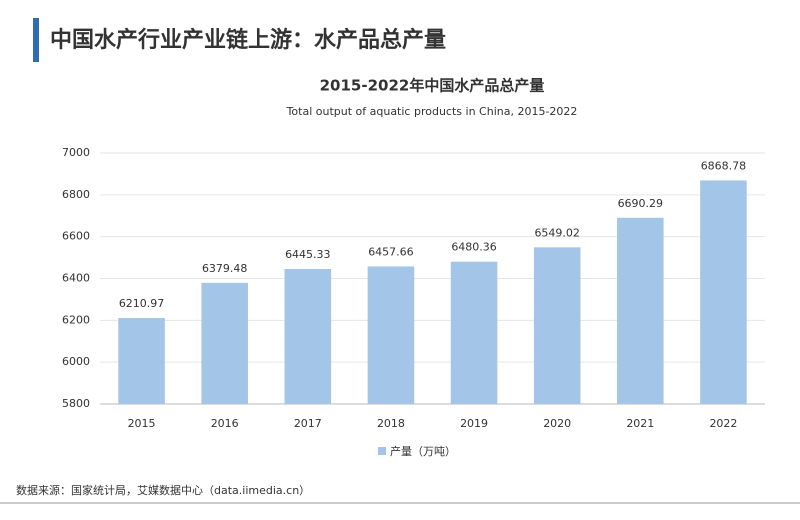 This screenshot has height=520, width=800. What do you see at coordinates (248, 40) in the screenshot?
I see `page-title: 中国水产行业产业链上游：水产品总产量` at bounding box center [248, 40].